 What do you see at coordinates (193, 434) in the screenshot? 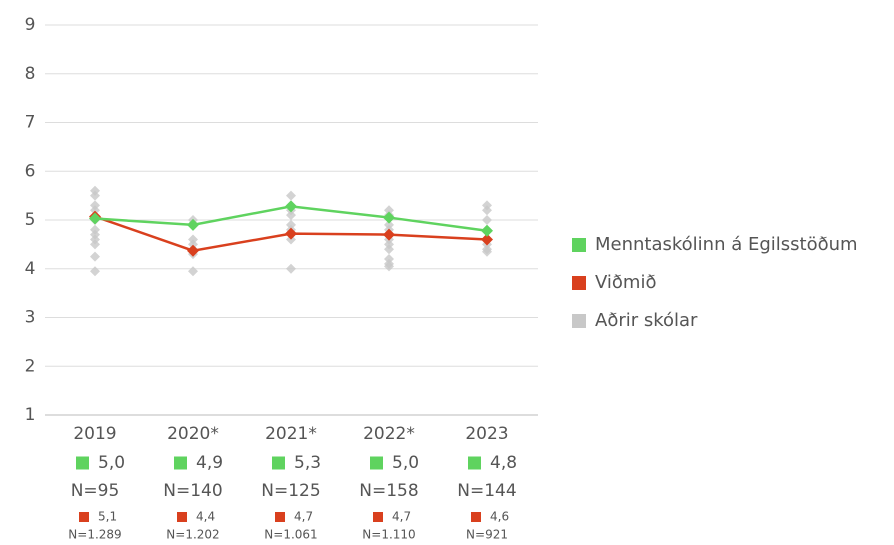
I see `x-tick-label: 2020*` at bounding box center [193, 434].